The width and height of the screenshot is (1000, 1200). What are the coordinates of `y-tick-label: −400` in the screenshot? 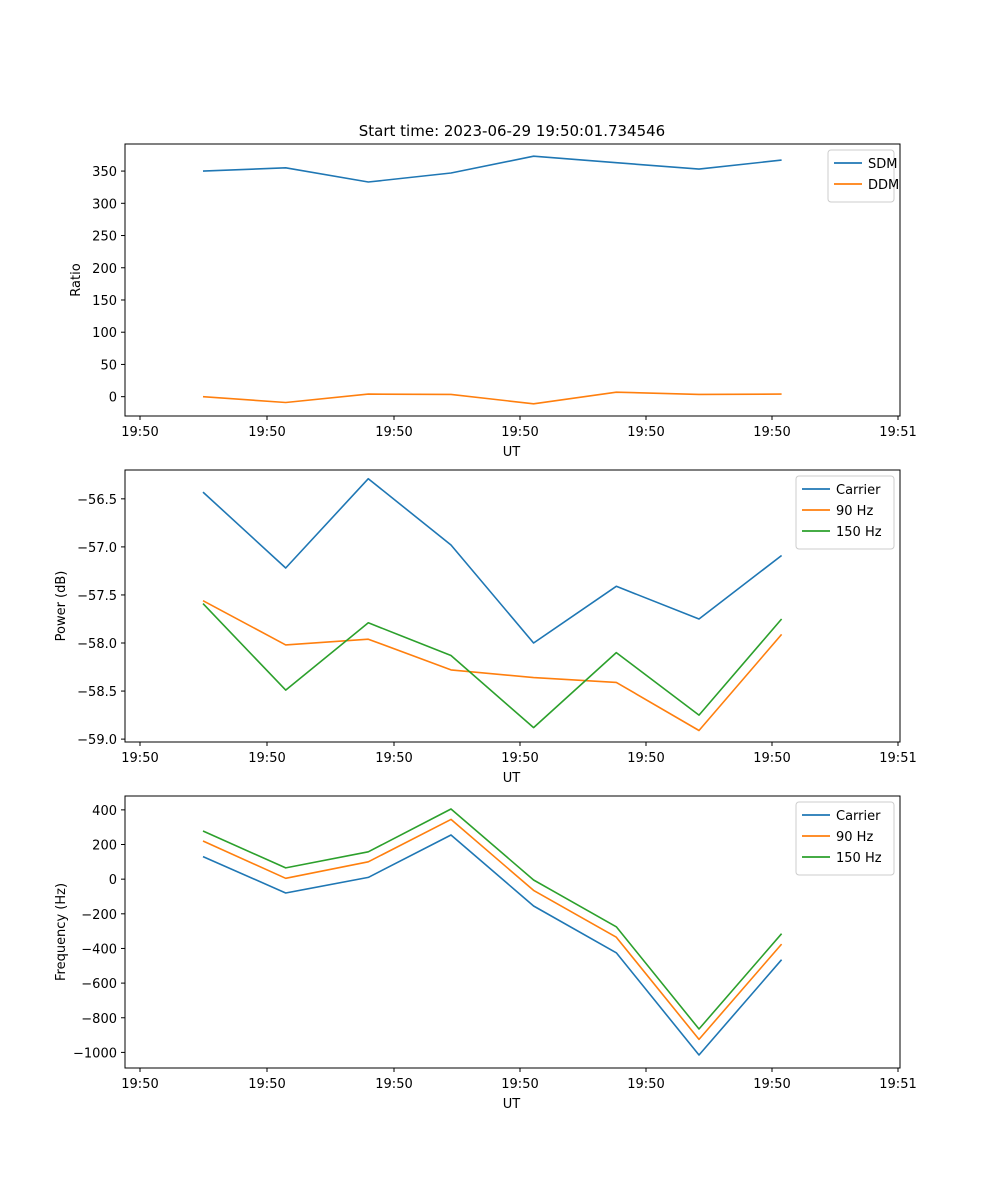 It's located at (99, 949).